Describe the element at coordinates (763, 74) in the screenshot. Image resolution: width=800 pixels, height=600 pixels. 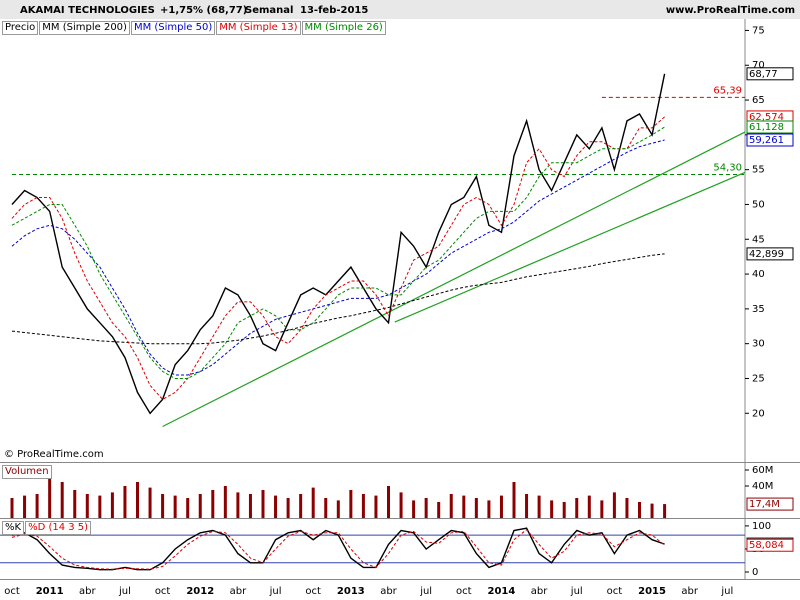
I see `last-value-label: 68,77` at that location.